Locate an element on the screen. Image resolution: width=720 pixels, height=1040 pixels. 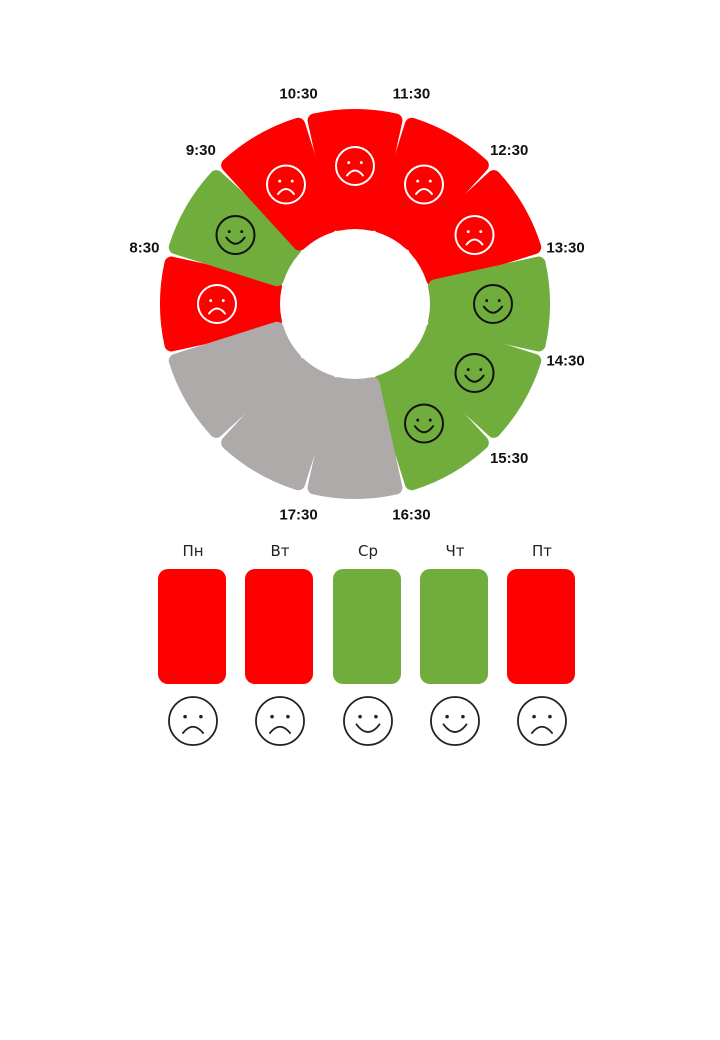
day-monday: Пн is located at coordinates (193, 643).